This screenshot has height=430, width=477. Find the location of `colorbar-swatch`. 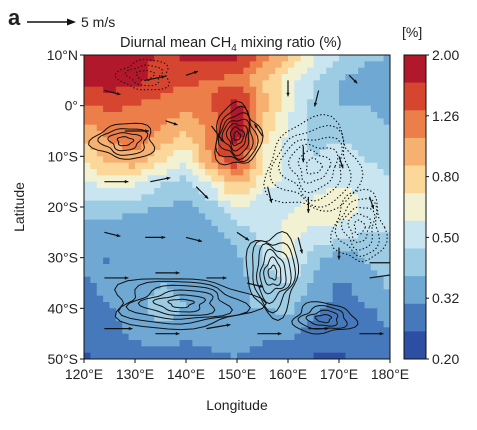

colorbar-swatch is located at coordinates (415, 262).